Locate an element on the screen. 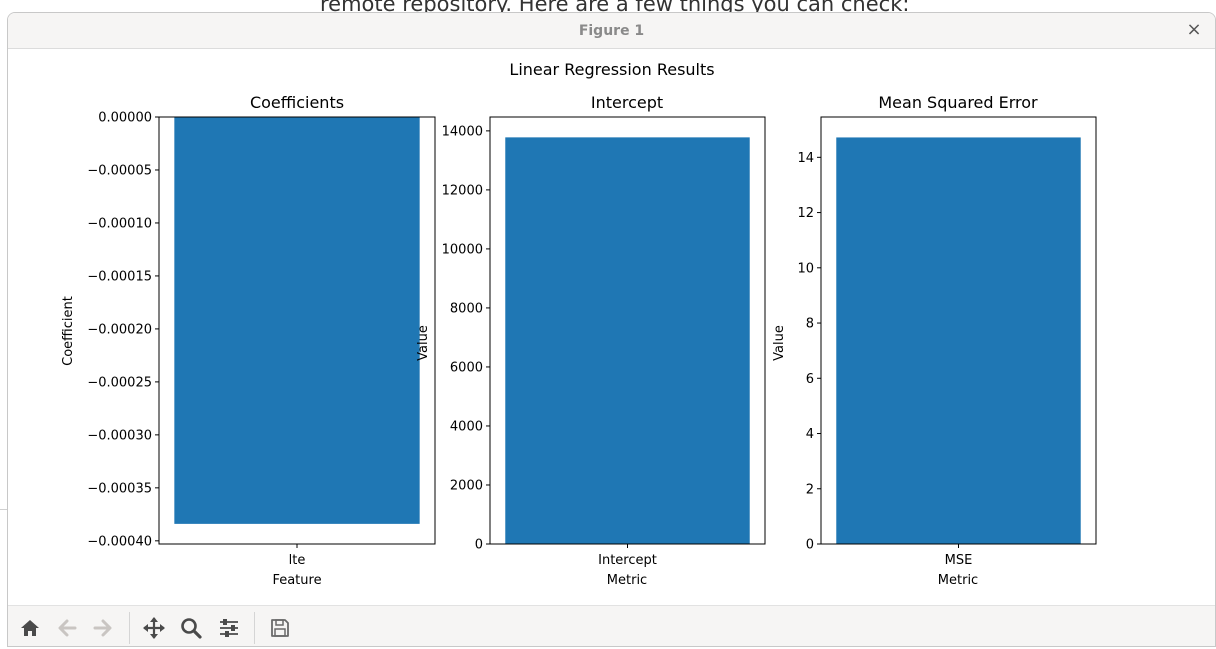  zoom-button is located at coordinates (191, 628).